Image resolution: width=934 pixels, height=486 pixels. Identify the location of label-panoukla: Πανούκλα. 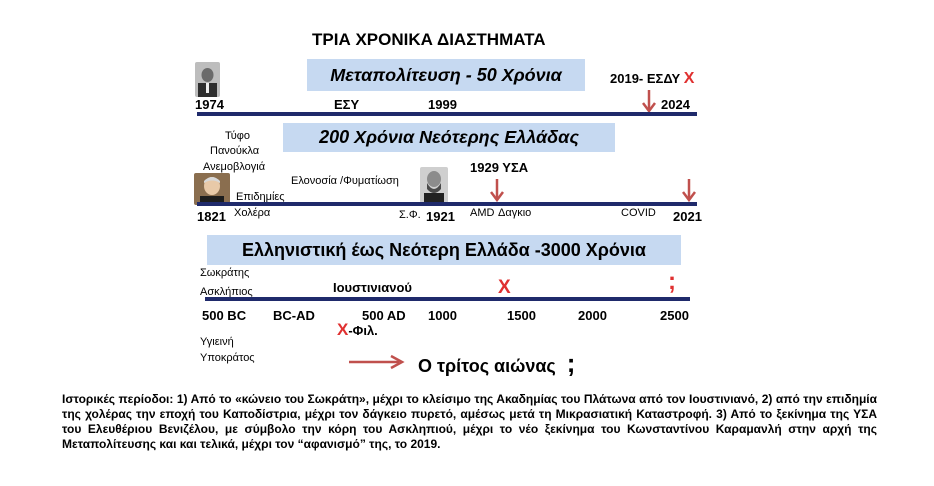
(235, 151).